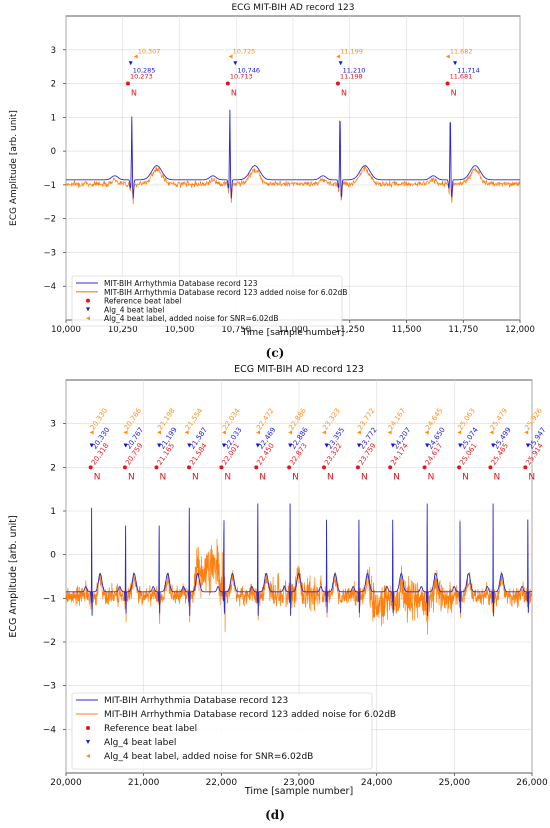 This screenshot has height=828, width=550. What do you see at coordinates (275, 815) in the screenshot?
I see `caption-d: (d)` at bounding box center [275, 815].